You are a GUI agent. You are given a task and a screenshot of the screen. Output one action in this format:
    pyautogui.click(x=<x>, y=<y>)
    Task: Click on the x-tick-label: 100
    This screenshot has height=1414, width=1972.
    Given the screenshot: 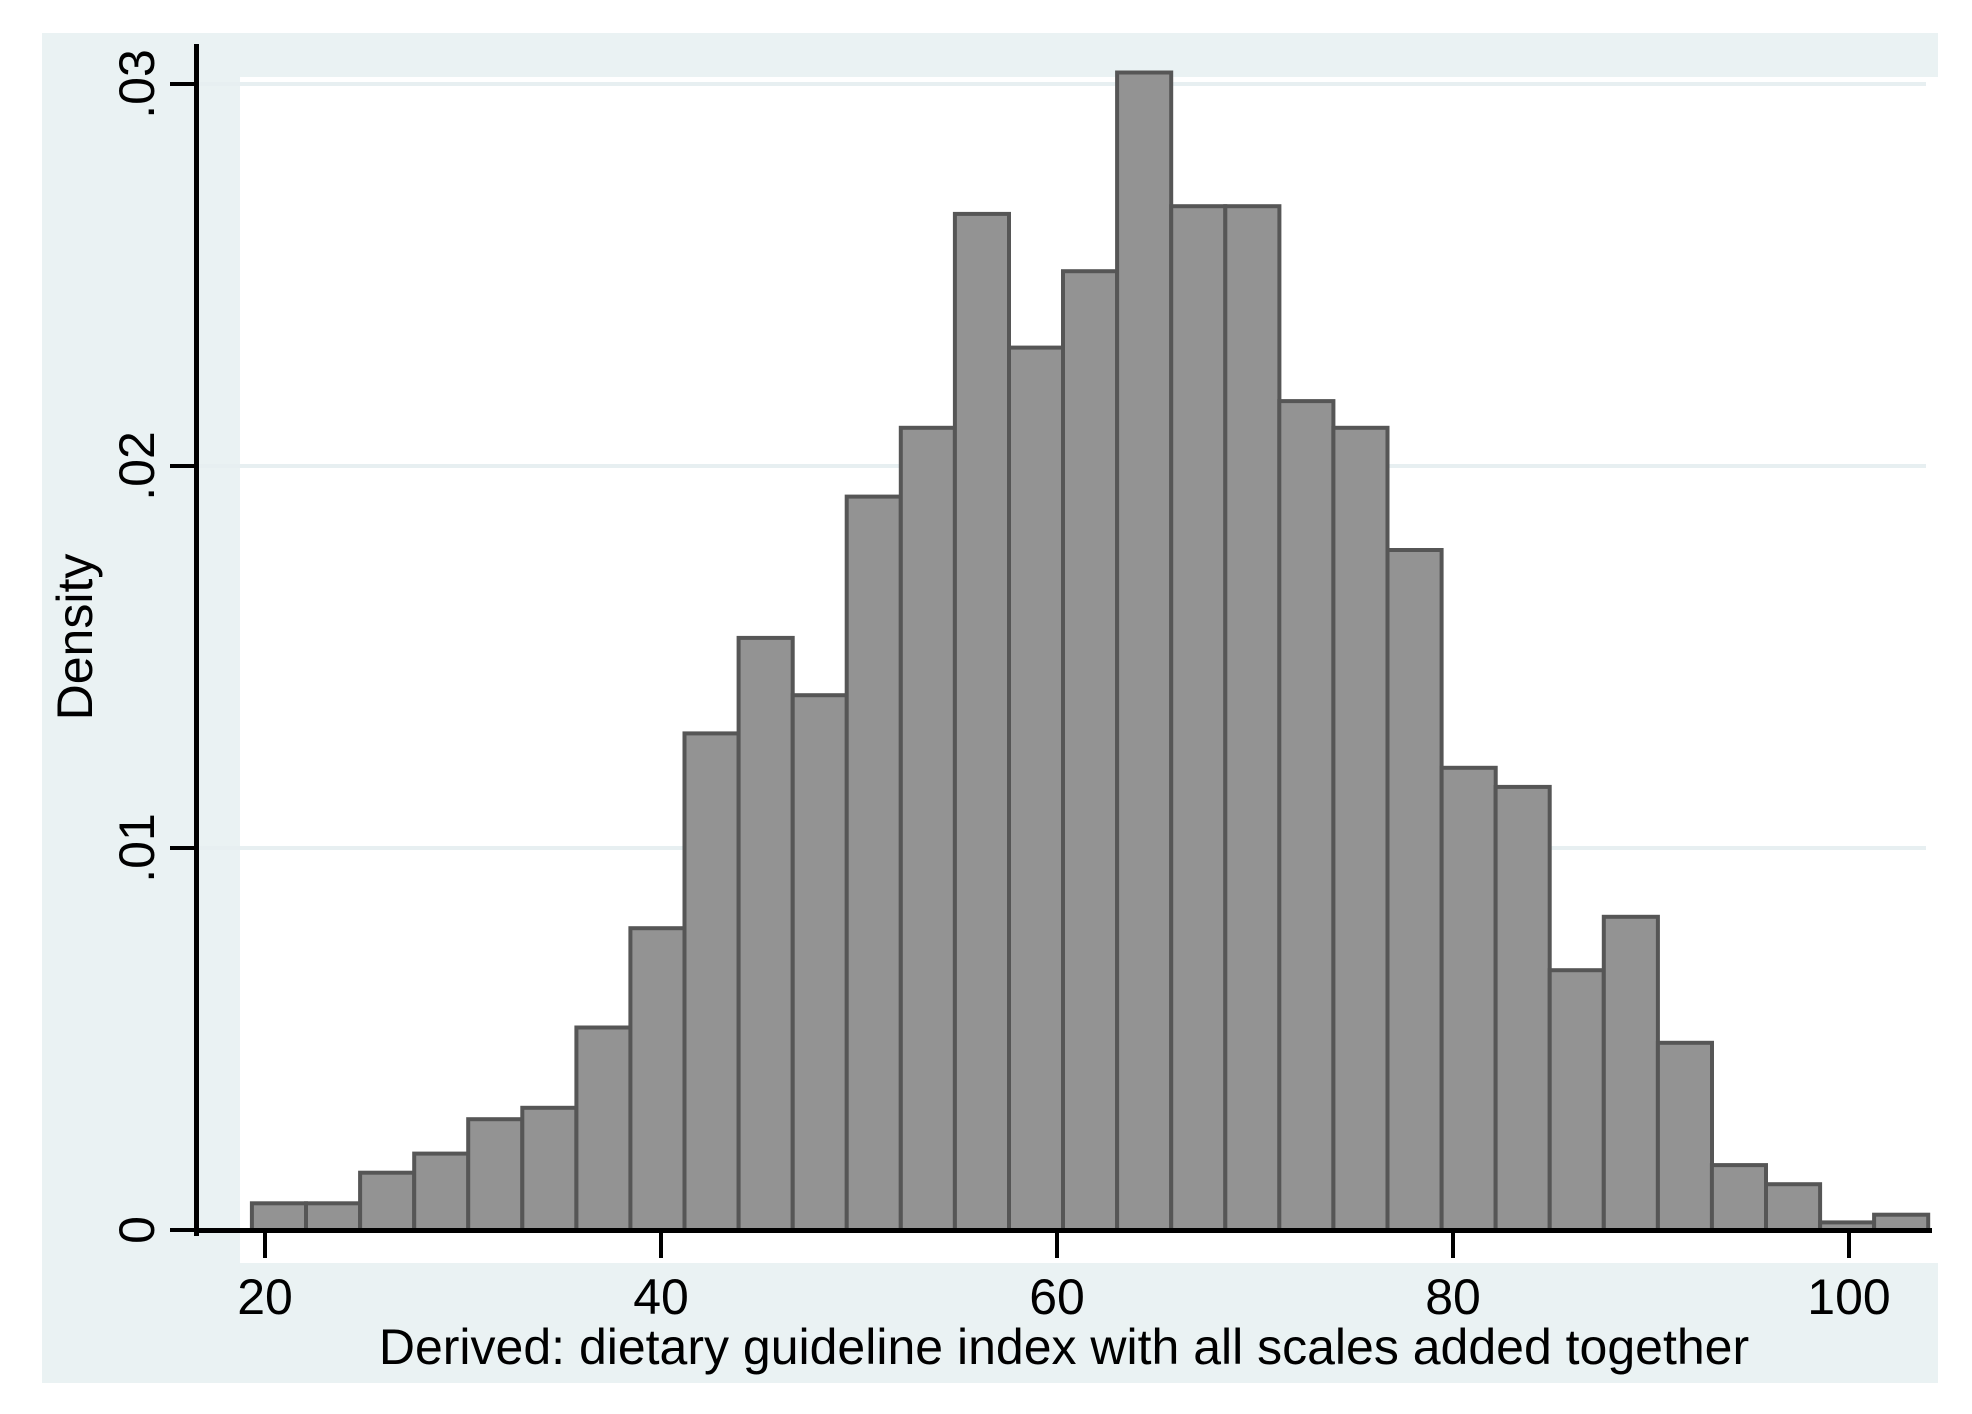 What is the action you would take?
    pyautogui.click(x=1849, y=1297)
    